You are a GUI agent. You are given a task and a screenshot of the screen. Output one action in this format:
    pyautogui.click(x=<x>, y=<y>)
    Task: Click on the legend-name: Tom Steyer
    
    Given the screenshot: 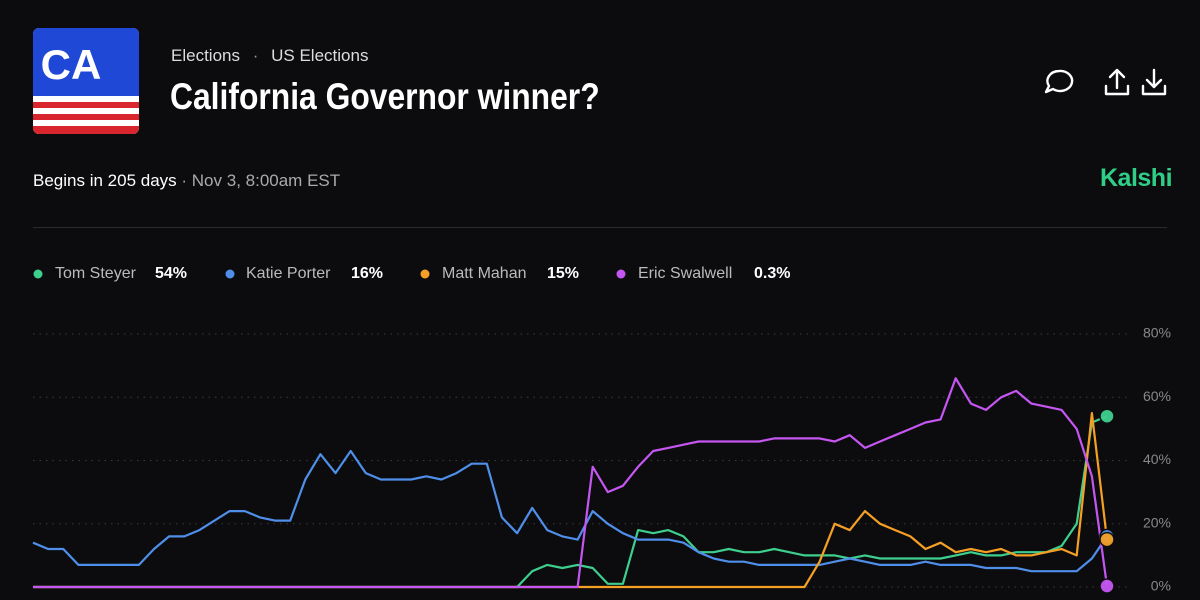 What is the action you would take?
    pyautogui.click(x=96, y=273)
    